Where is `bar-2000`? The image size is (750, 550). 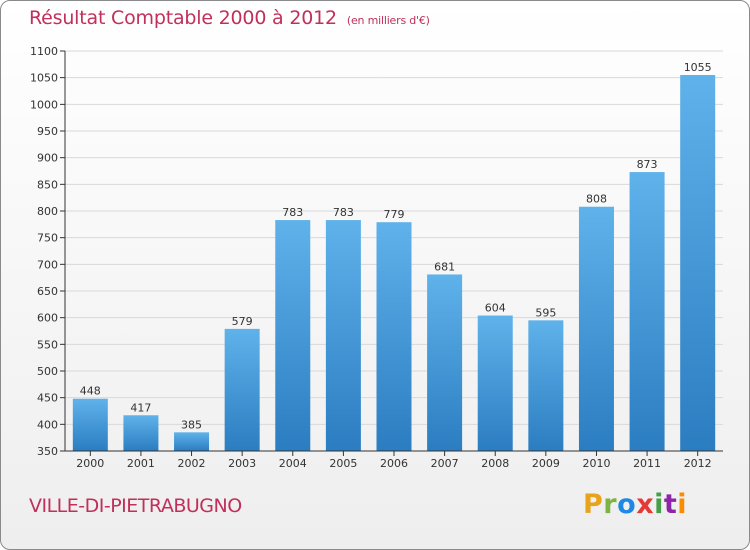 bar-2000 is located at coordinates (90, 424).